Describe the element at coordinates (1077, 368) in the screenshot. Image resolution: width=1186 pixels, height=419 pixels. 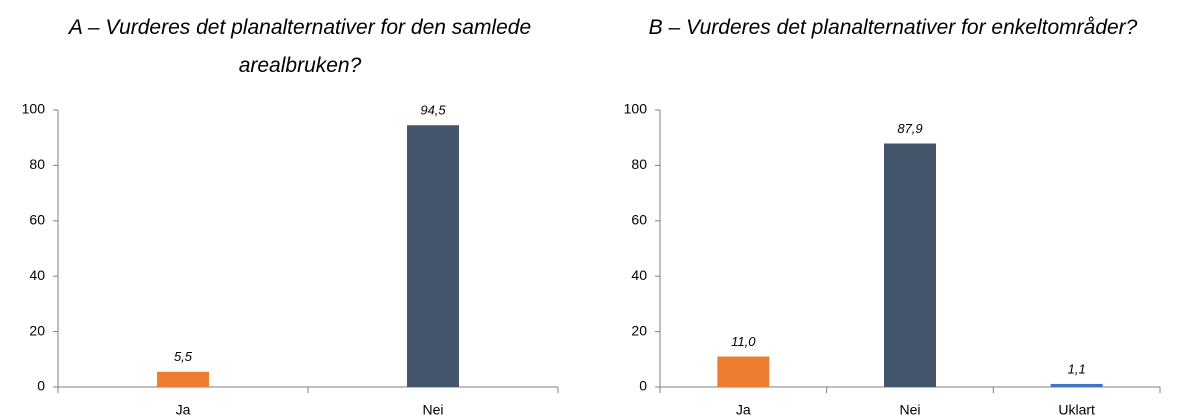
I see `data-label: 1,1` at that location.